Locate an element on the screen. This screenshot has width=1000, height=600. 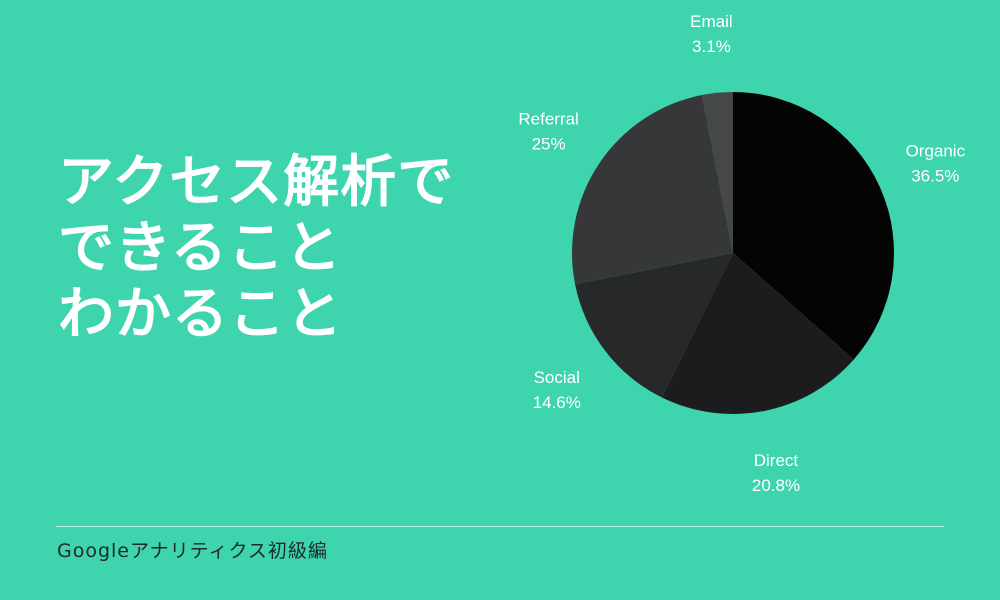
pie-slice-social is located at coordinates (654, 325).